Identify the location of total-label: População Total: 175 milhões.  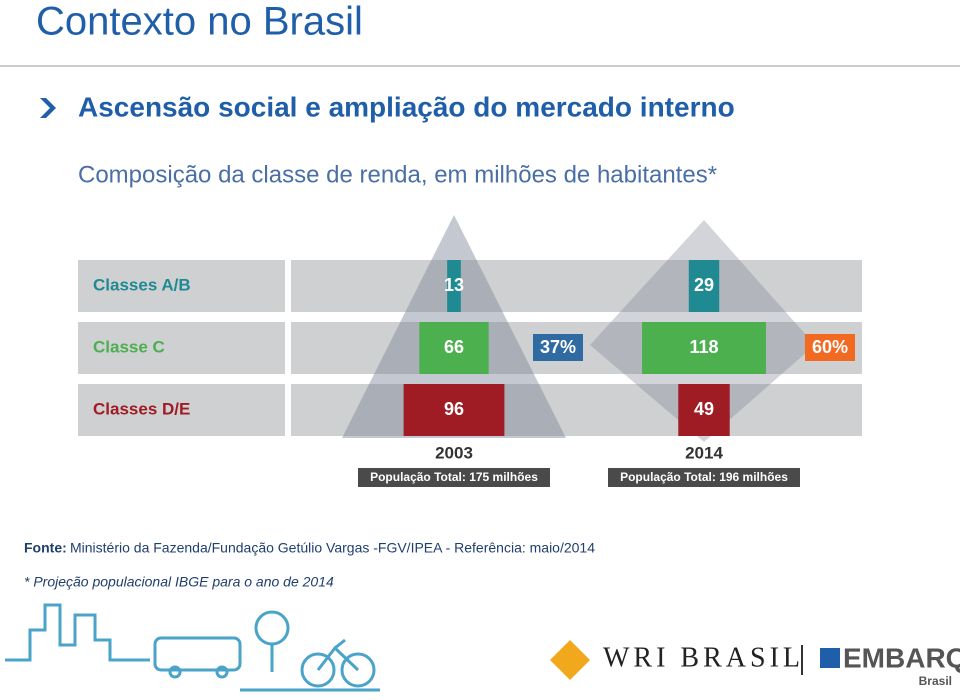
(454, 477).